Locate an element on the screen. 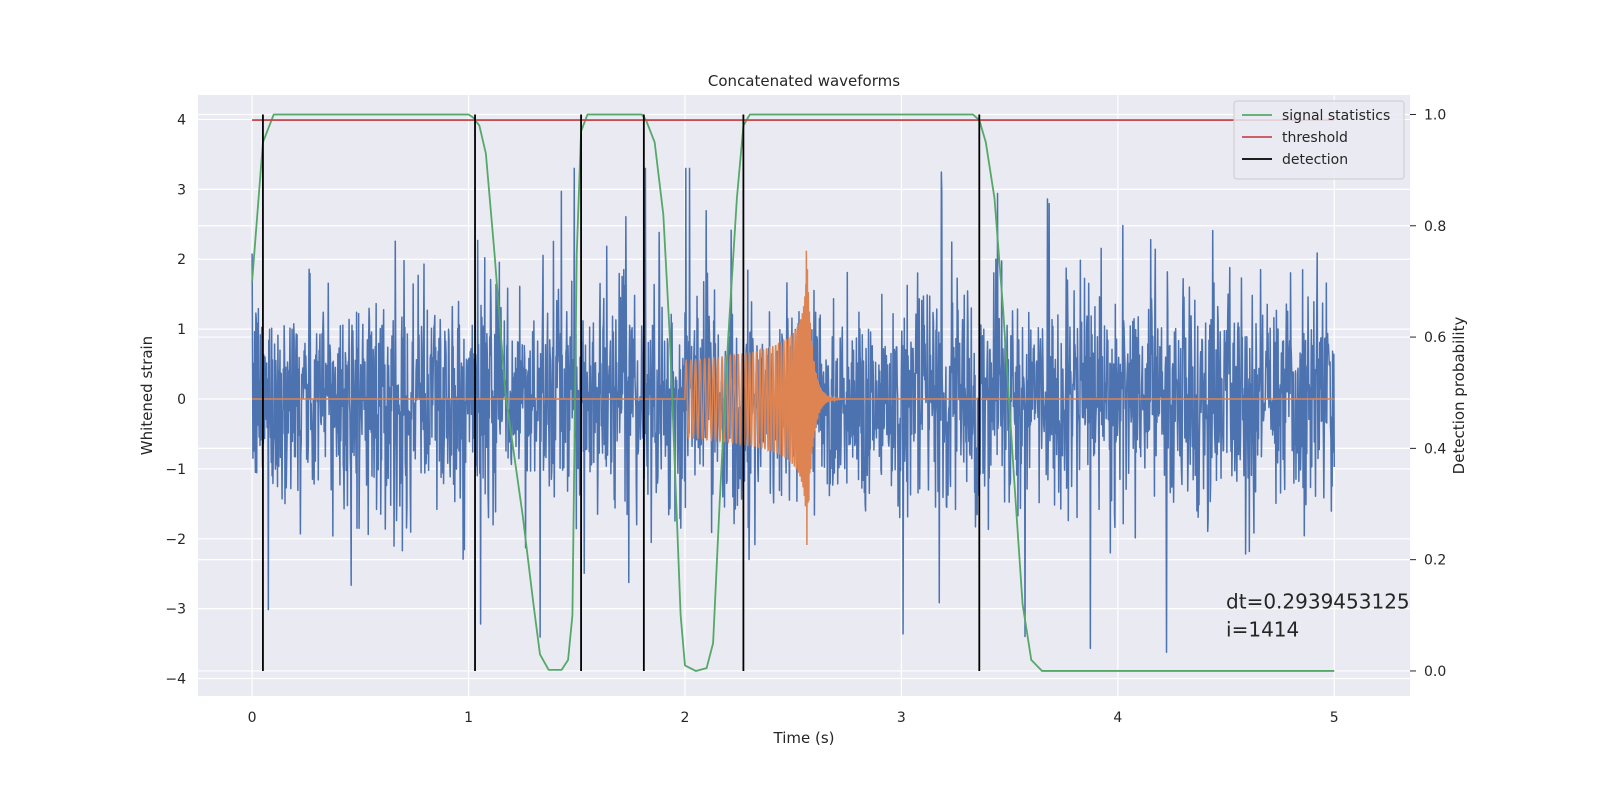 The height and width of the screenshot is (800, 1600). y2-tick-label: 0.0 is located at coordinates (1435, 672).